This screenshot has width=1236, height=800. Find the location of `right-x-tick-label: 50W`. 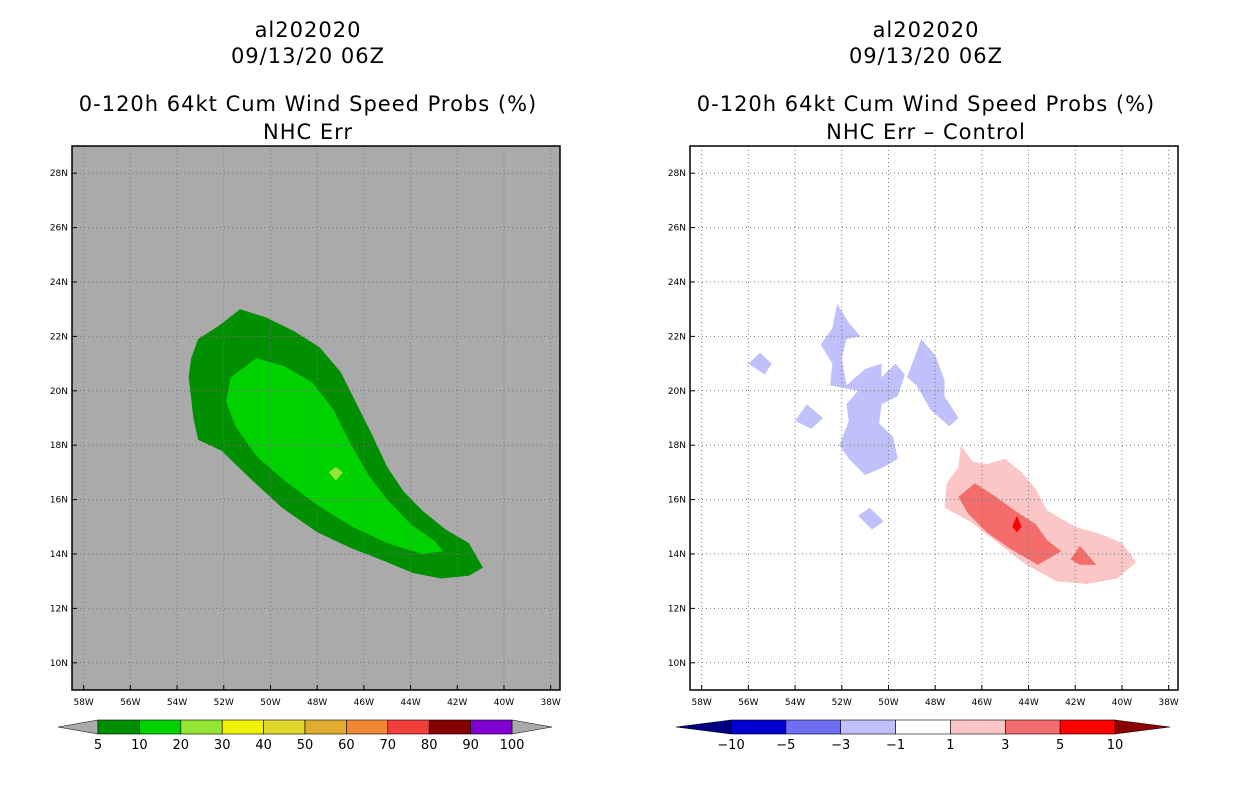

right-x-tick-label: 50W is located at coordinates (888, 703).